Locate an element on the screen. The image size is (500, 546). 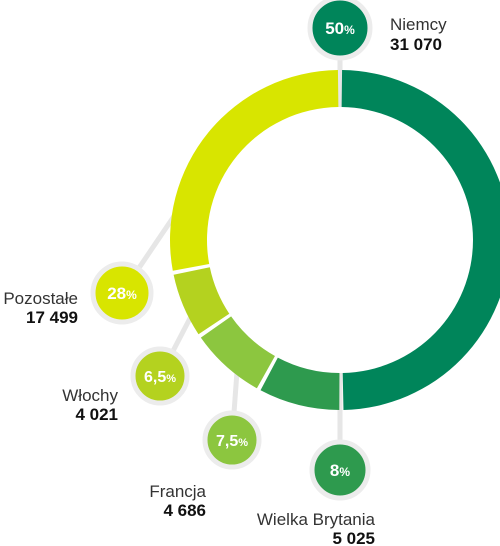
category-value-1: 5 025 is located at coordinates (353, 537).